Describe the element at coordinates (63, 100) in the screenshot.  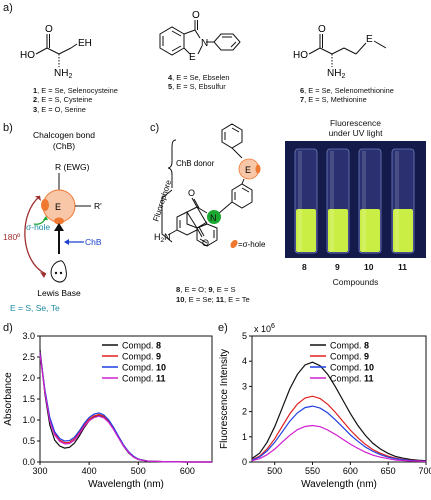
I see `cys-line-2: 2, E = S, Cysteine` at that location.